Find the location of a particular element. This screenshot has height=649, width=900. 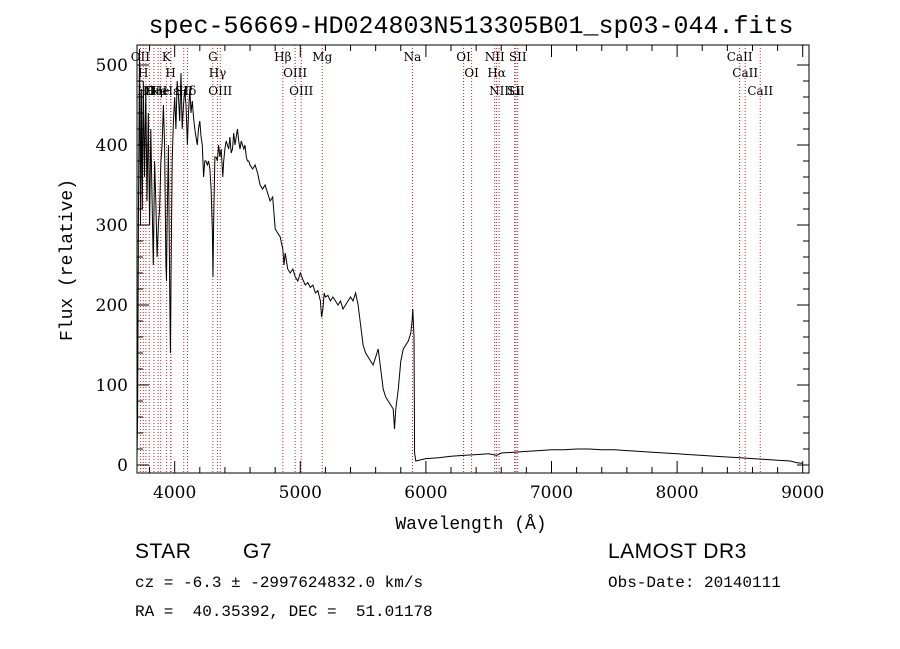

line-label-4: Hη is located at coordinates (154, 91).